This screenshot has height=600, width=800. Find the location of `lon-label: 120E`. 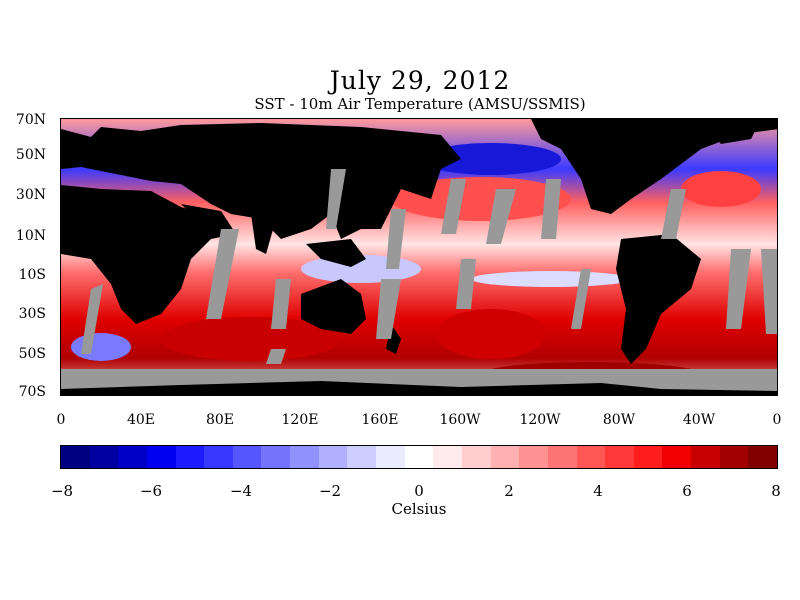

lon-label: 120E is located at coordinates (300, 420).